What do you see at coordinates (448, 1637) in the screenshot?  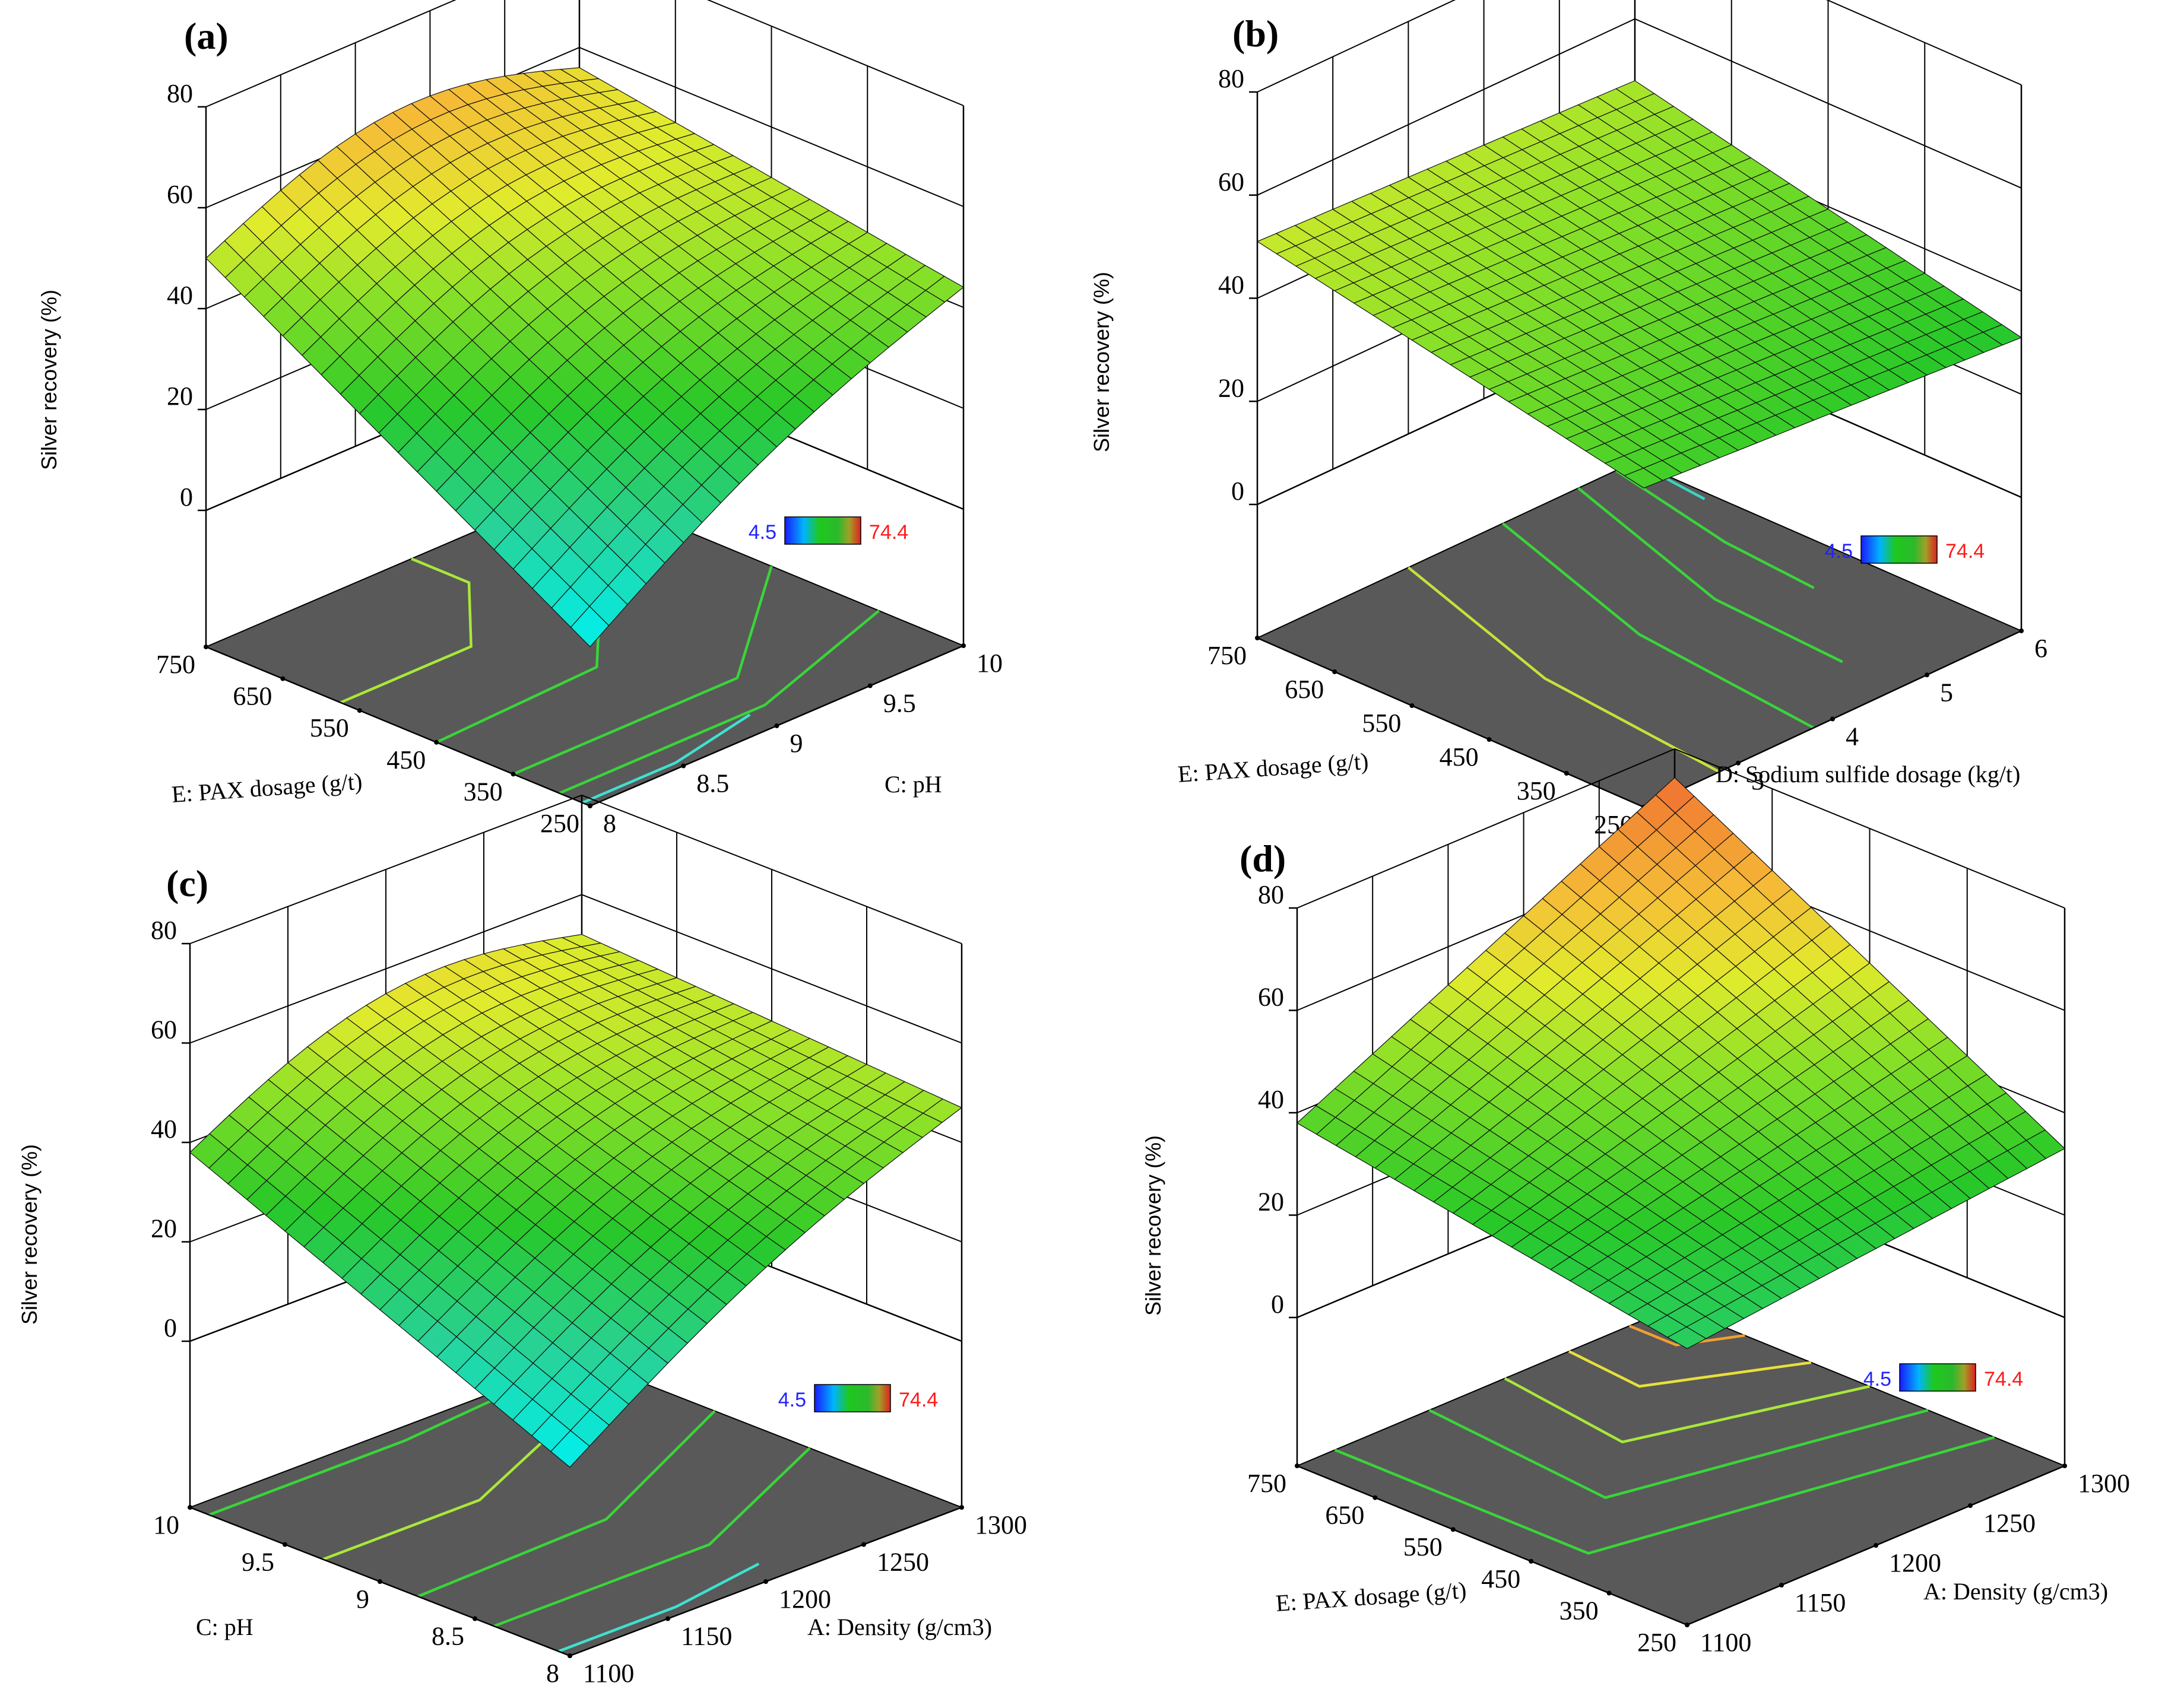 I see `x-tick-label: 8.5` at bounding box center [448, 1637].